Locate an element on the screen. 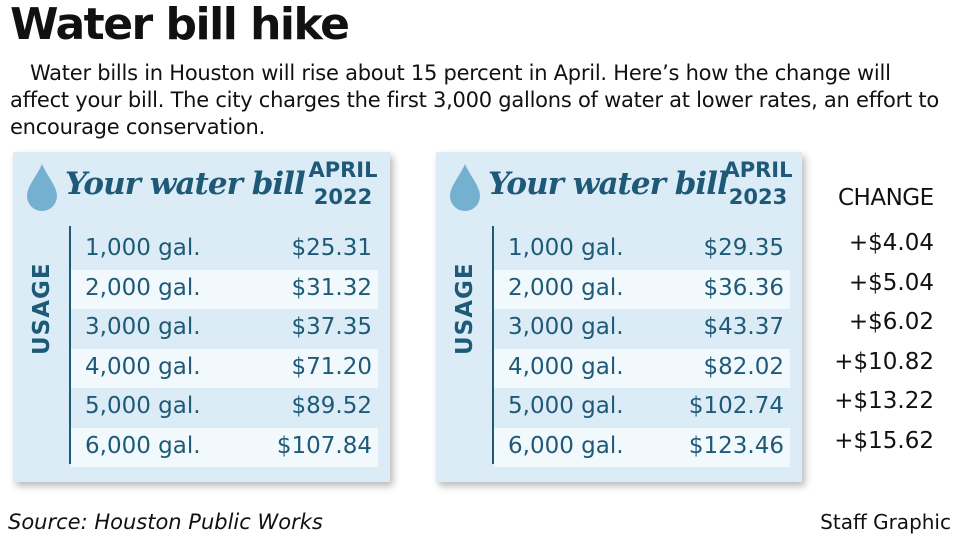 The width and height of the screenshot is (960, 540). table-row: 2,000 gal. $36.36 is located at coordinates (642, 289).